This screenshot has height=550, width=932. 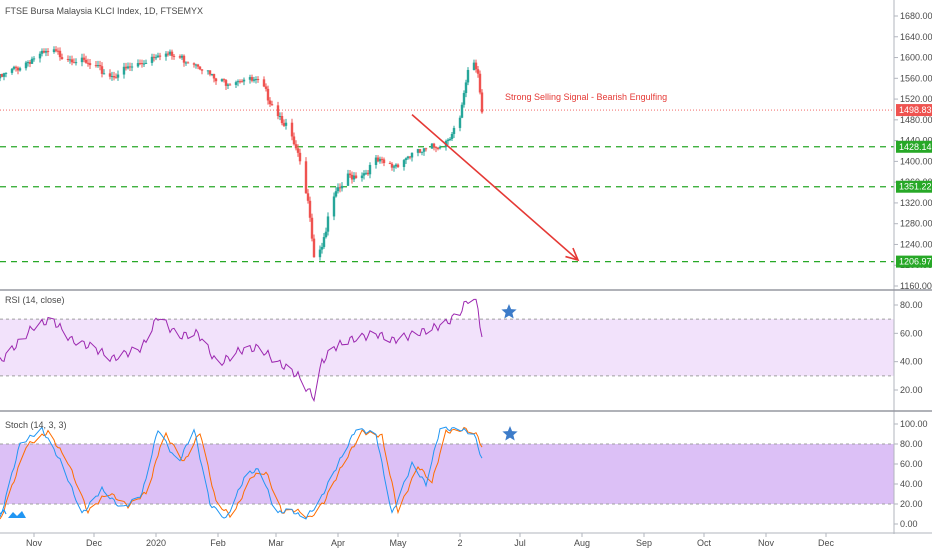 What do you see at coordinates (35, 300) in the screenshot?
I see `rsi-title: RSI (14, close)` at bounding box center [35, 300].